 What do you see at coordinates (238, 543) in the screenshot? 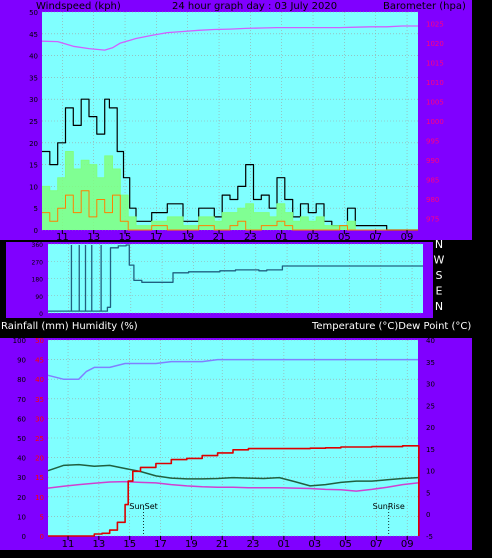
I see `rain-x-ticks: 11 13 15 17 19 21 23 01 03 05 07 09` at bounding box center [238, 543].